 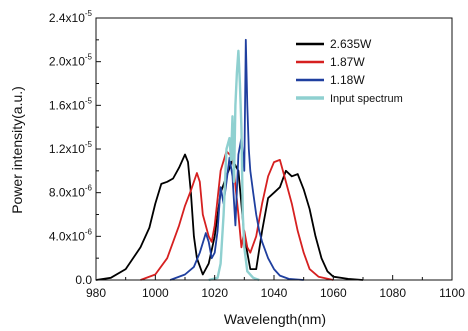 I want to click on y-tick-mantissa: 4.0x10, so click(x=67, y=236).